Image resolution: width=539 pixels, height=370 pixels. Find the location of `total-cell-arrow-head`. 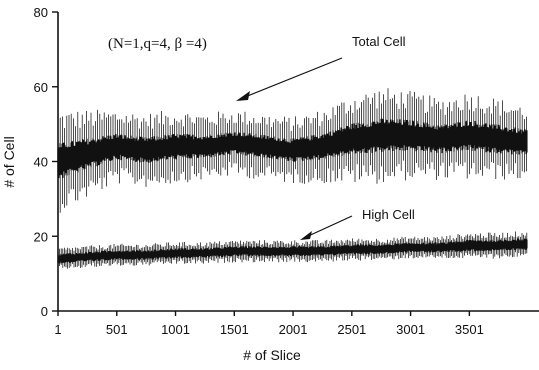

total-cell-arrow-head is located at coordinates (243, 96).